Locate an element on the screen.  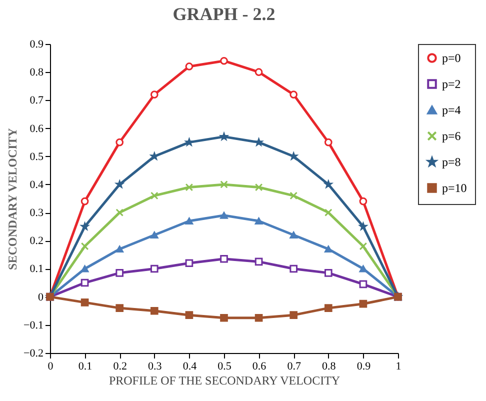
x-tick-label: 1 is located at coordinates (399, 366).